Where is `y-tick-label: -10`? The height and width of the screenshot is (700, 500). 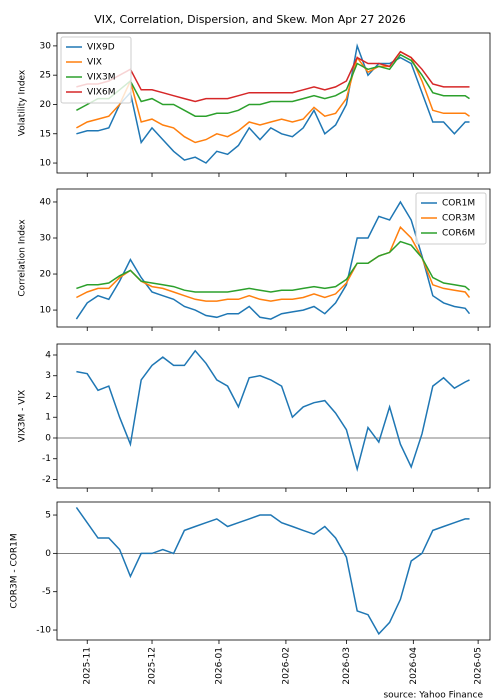 y-tick-label: -10 is located at coordinates (43, 631).